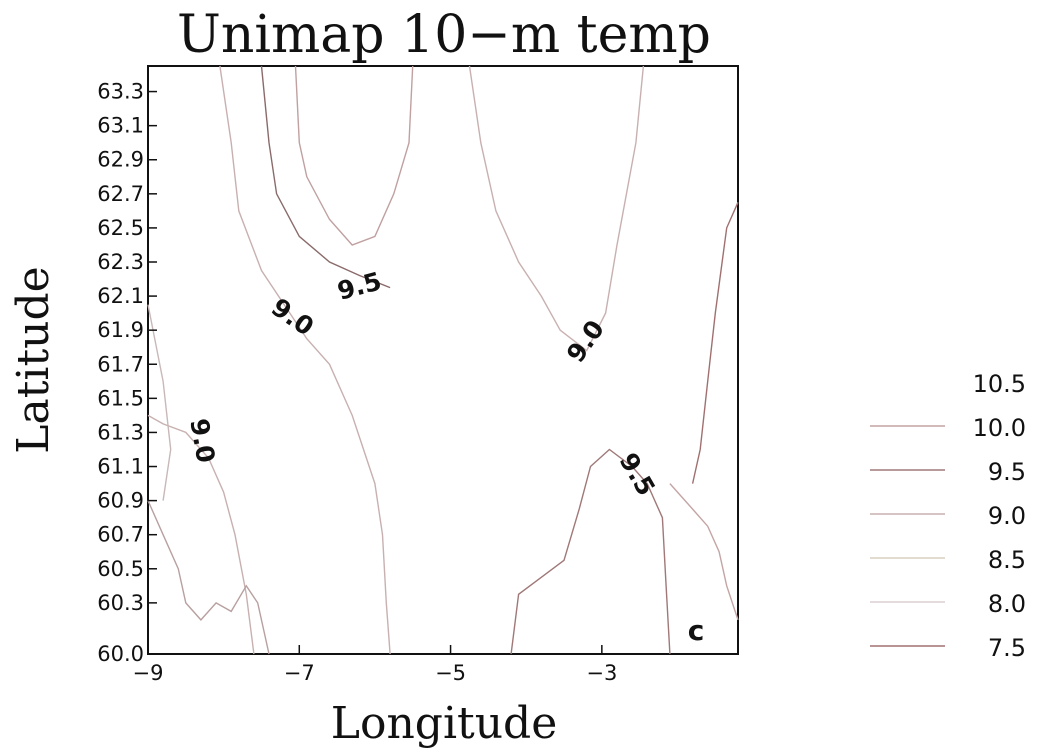  Describe the element at coordinates (1007, 472) in the screenshot. I see `legend-label: 9.5` at that location.